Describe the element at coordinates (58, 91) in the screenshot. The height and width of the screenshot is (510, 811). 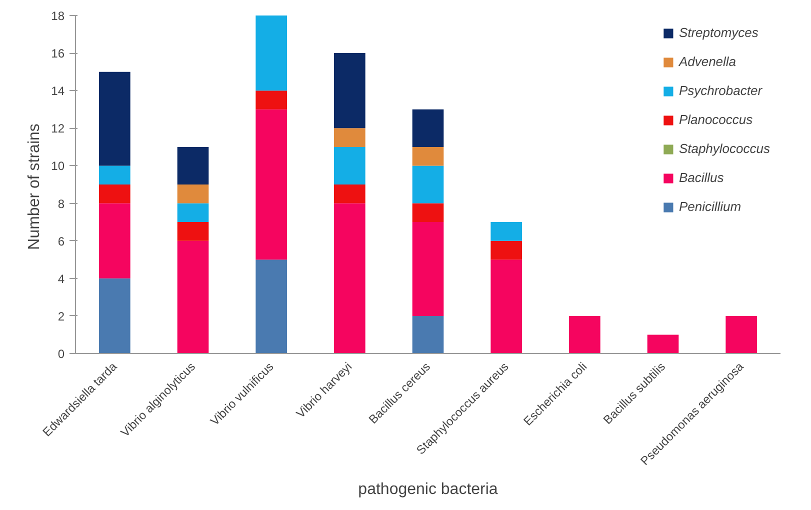
I see `y-tick-label: 14` at that location.